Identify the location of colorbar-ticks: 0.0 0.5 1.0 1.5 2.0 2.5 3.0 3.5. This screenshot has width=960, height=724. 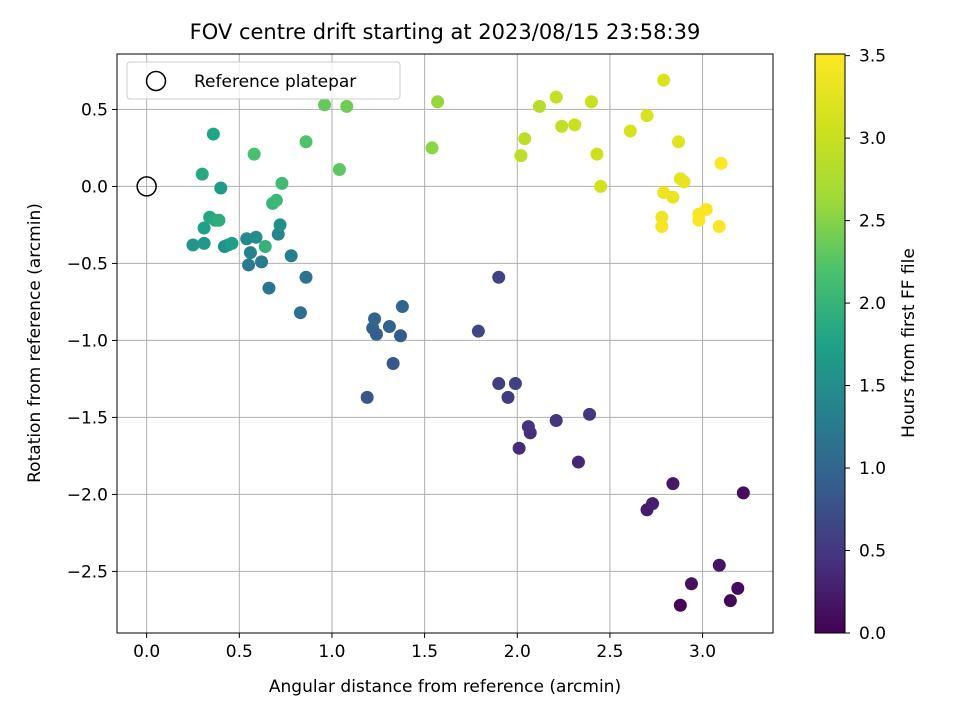
(865, 345).